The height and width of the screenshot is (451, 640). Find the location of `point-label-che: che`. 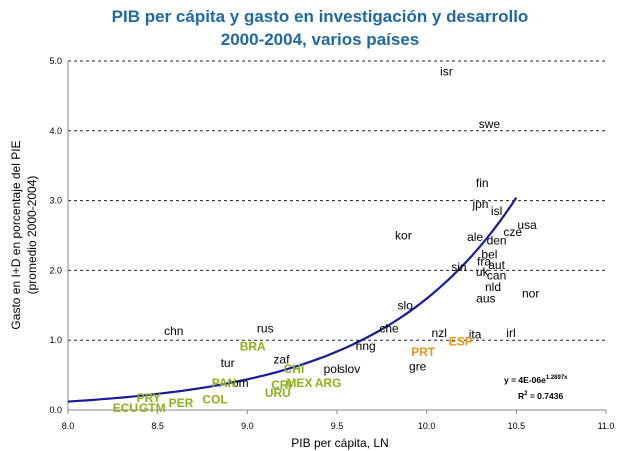

point-label-che: che is located at coordinates (389, 328).